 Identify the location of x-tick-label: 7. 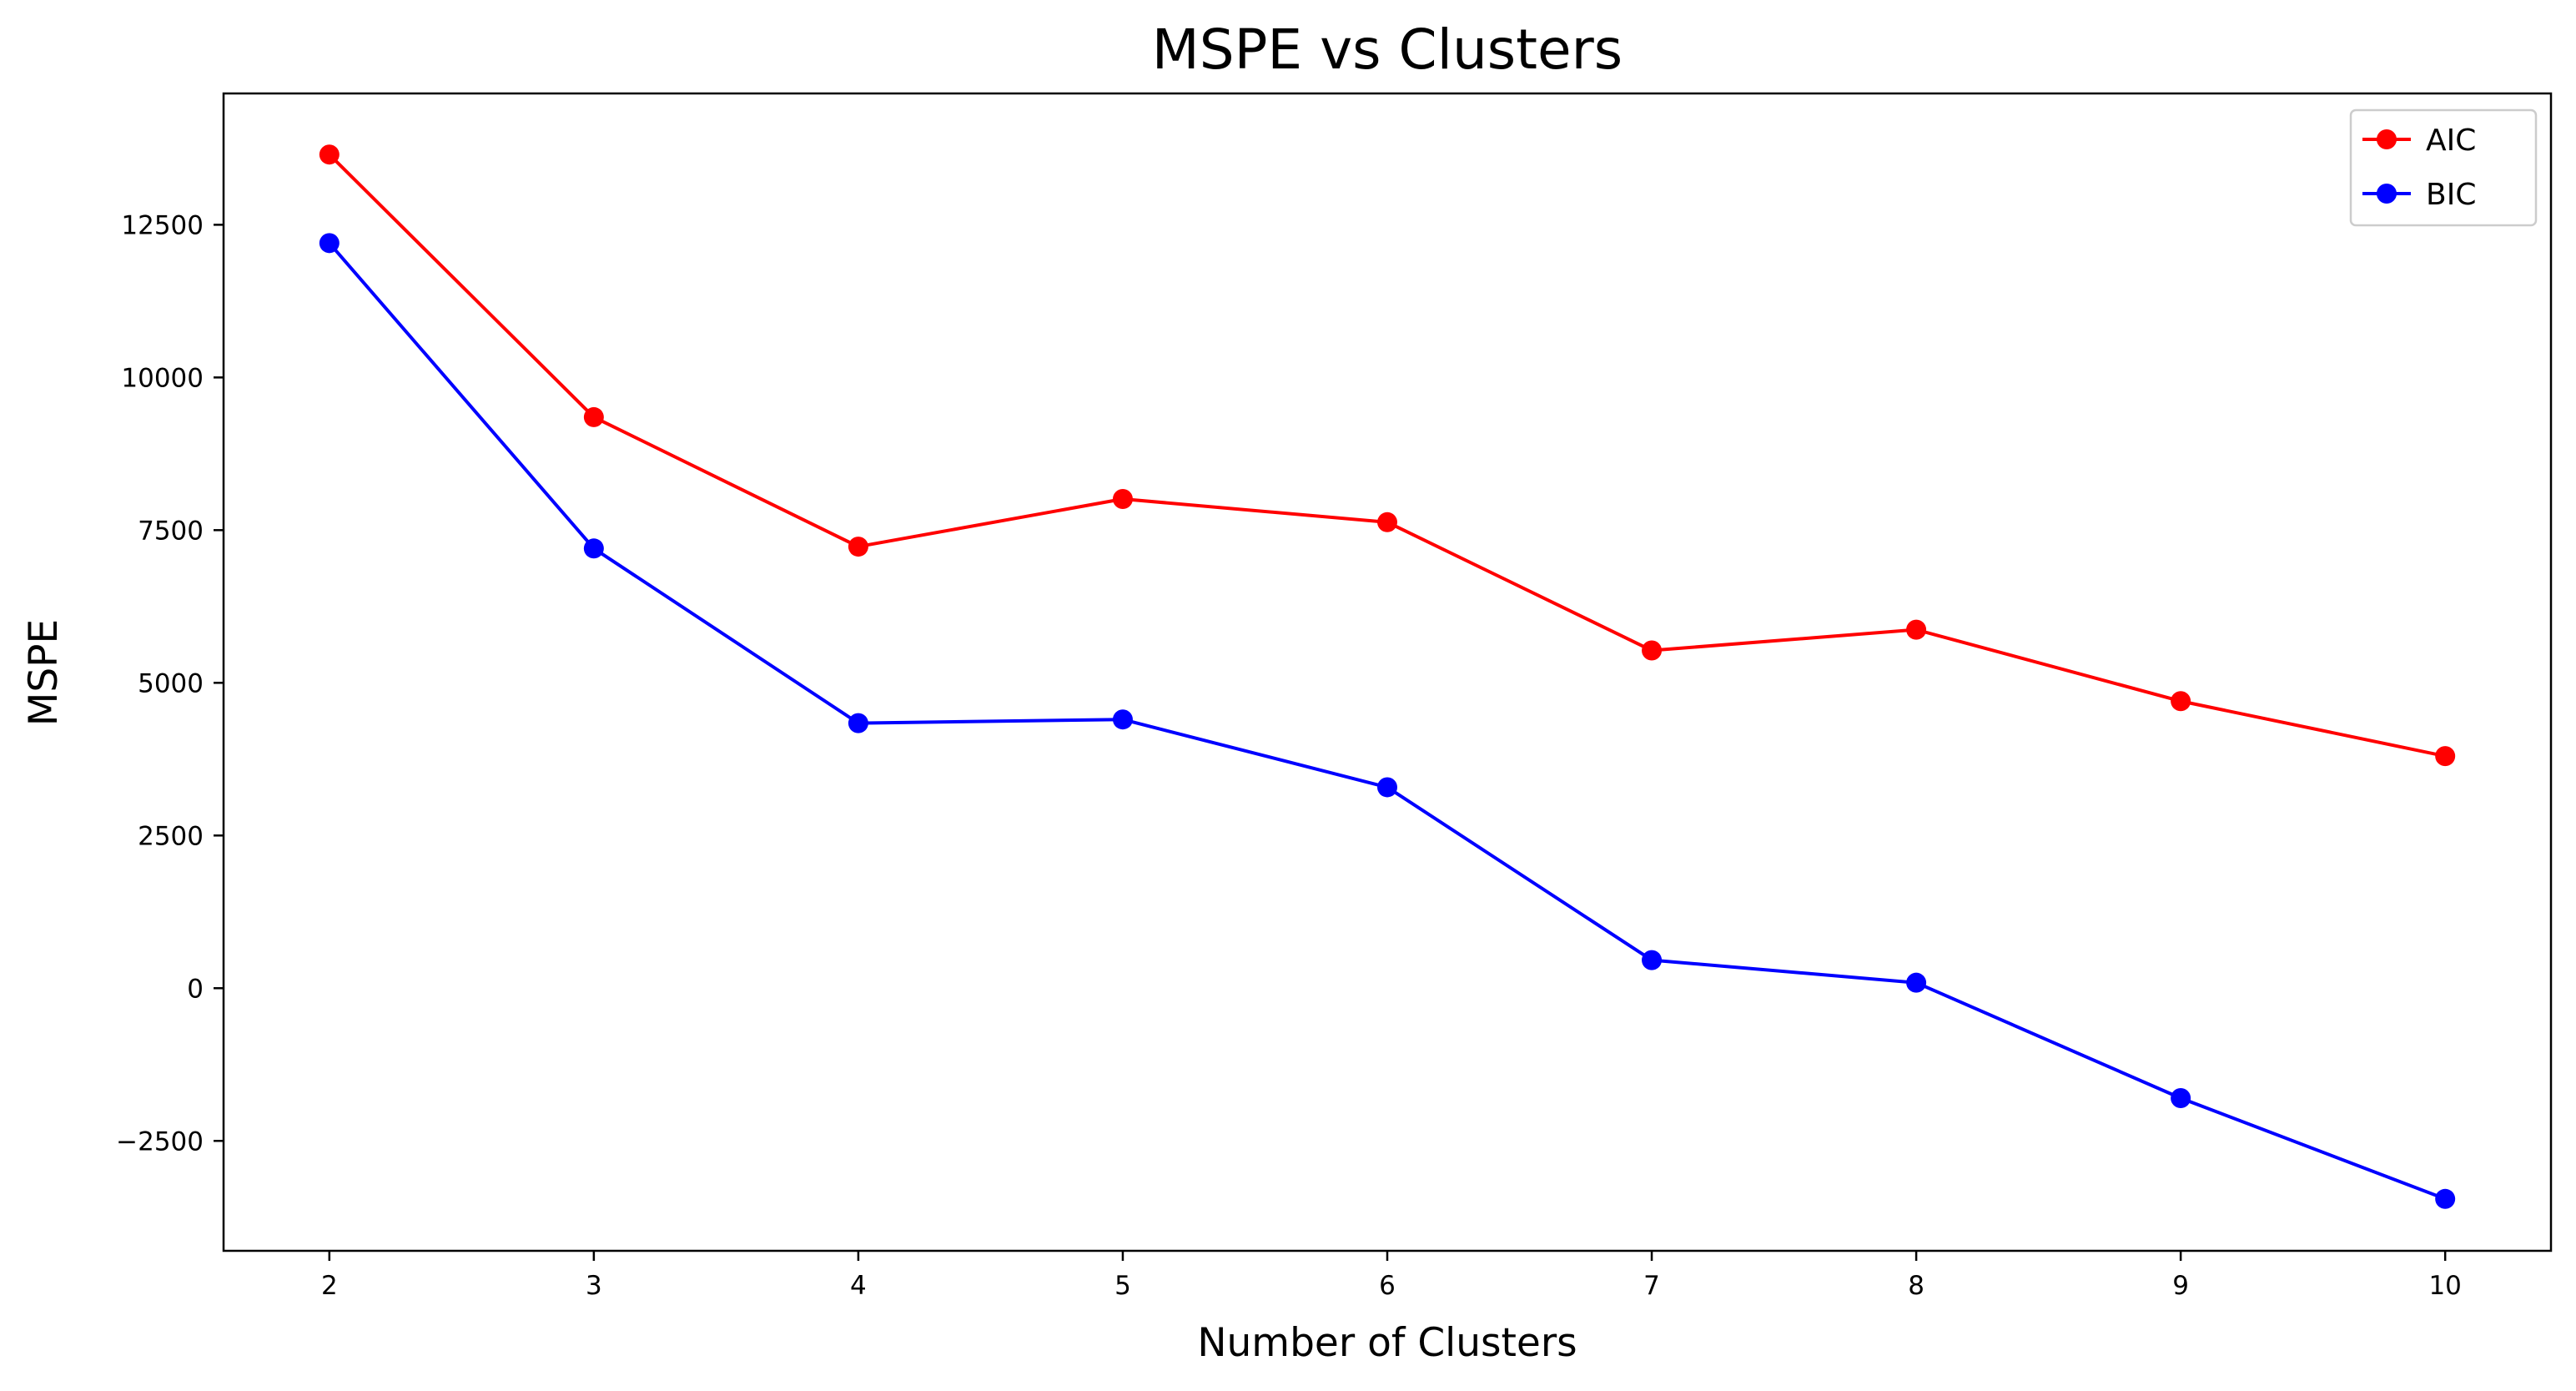
(1651, 1286).